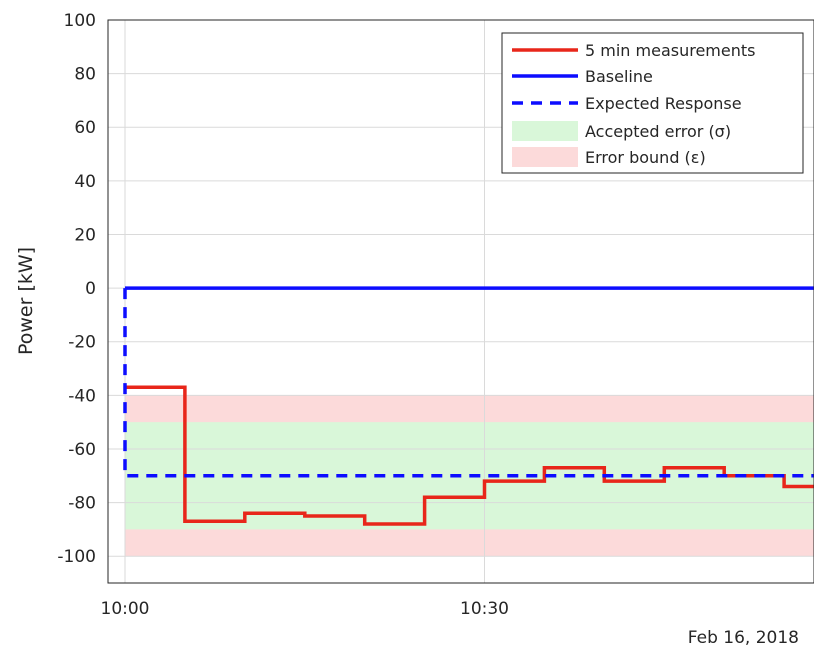  I want to click on x-tick-label: 10:00, so click(125, 609).